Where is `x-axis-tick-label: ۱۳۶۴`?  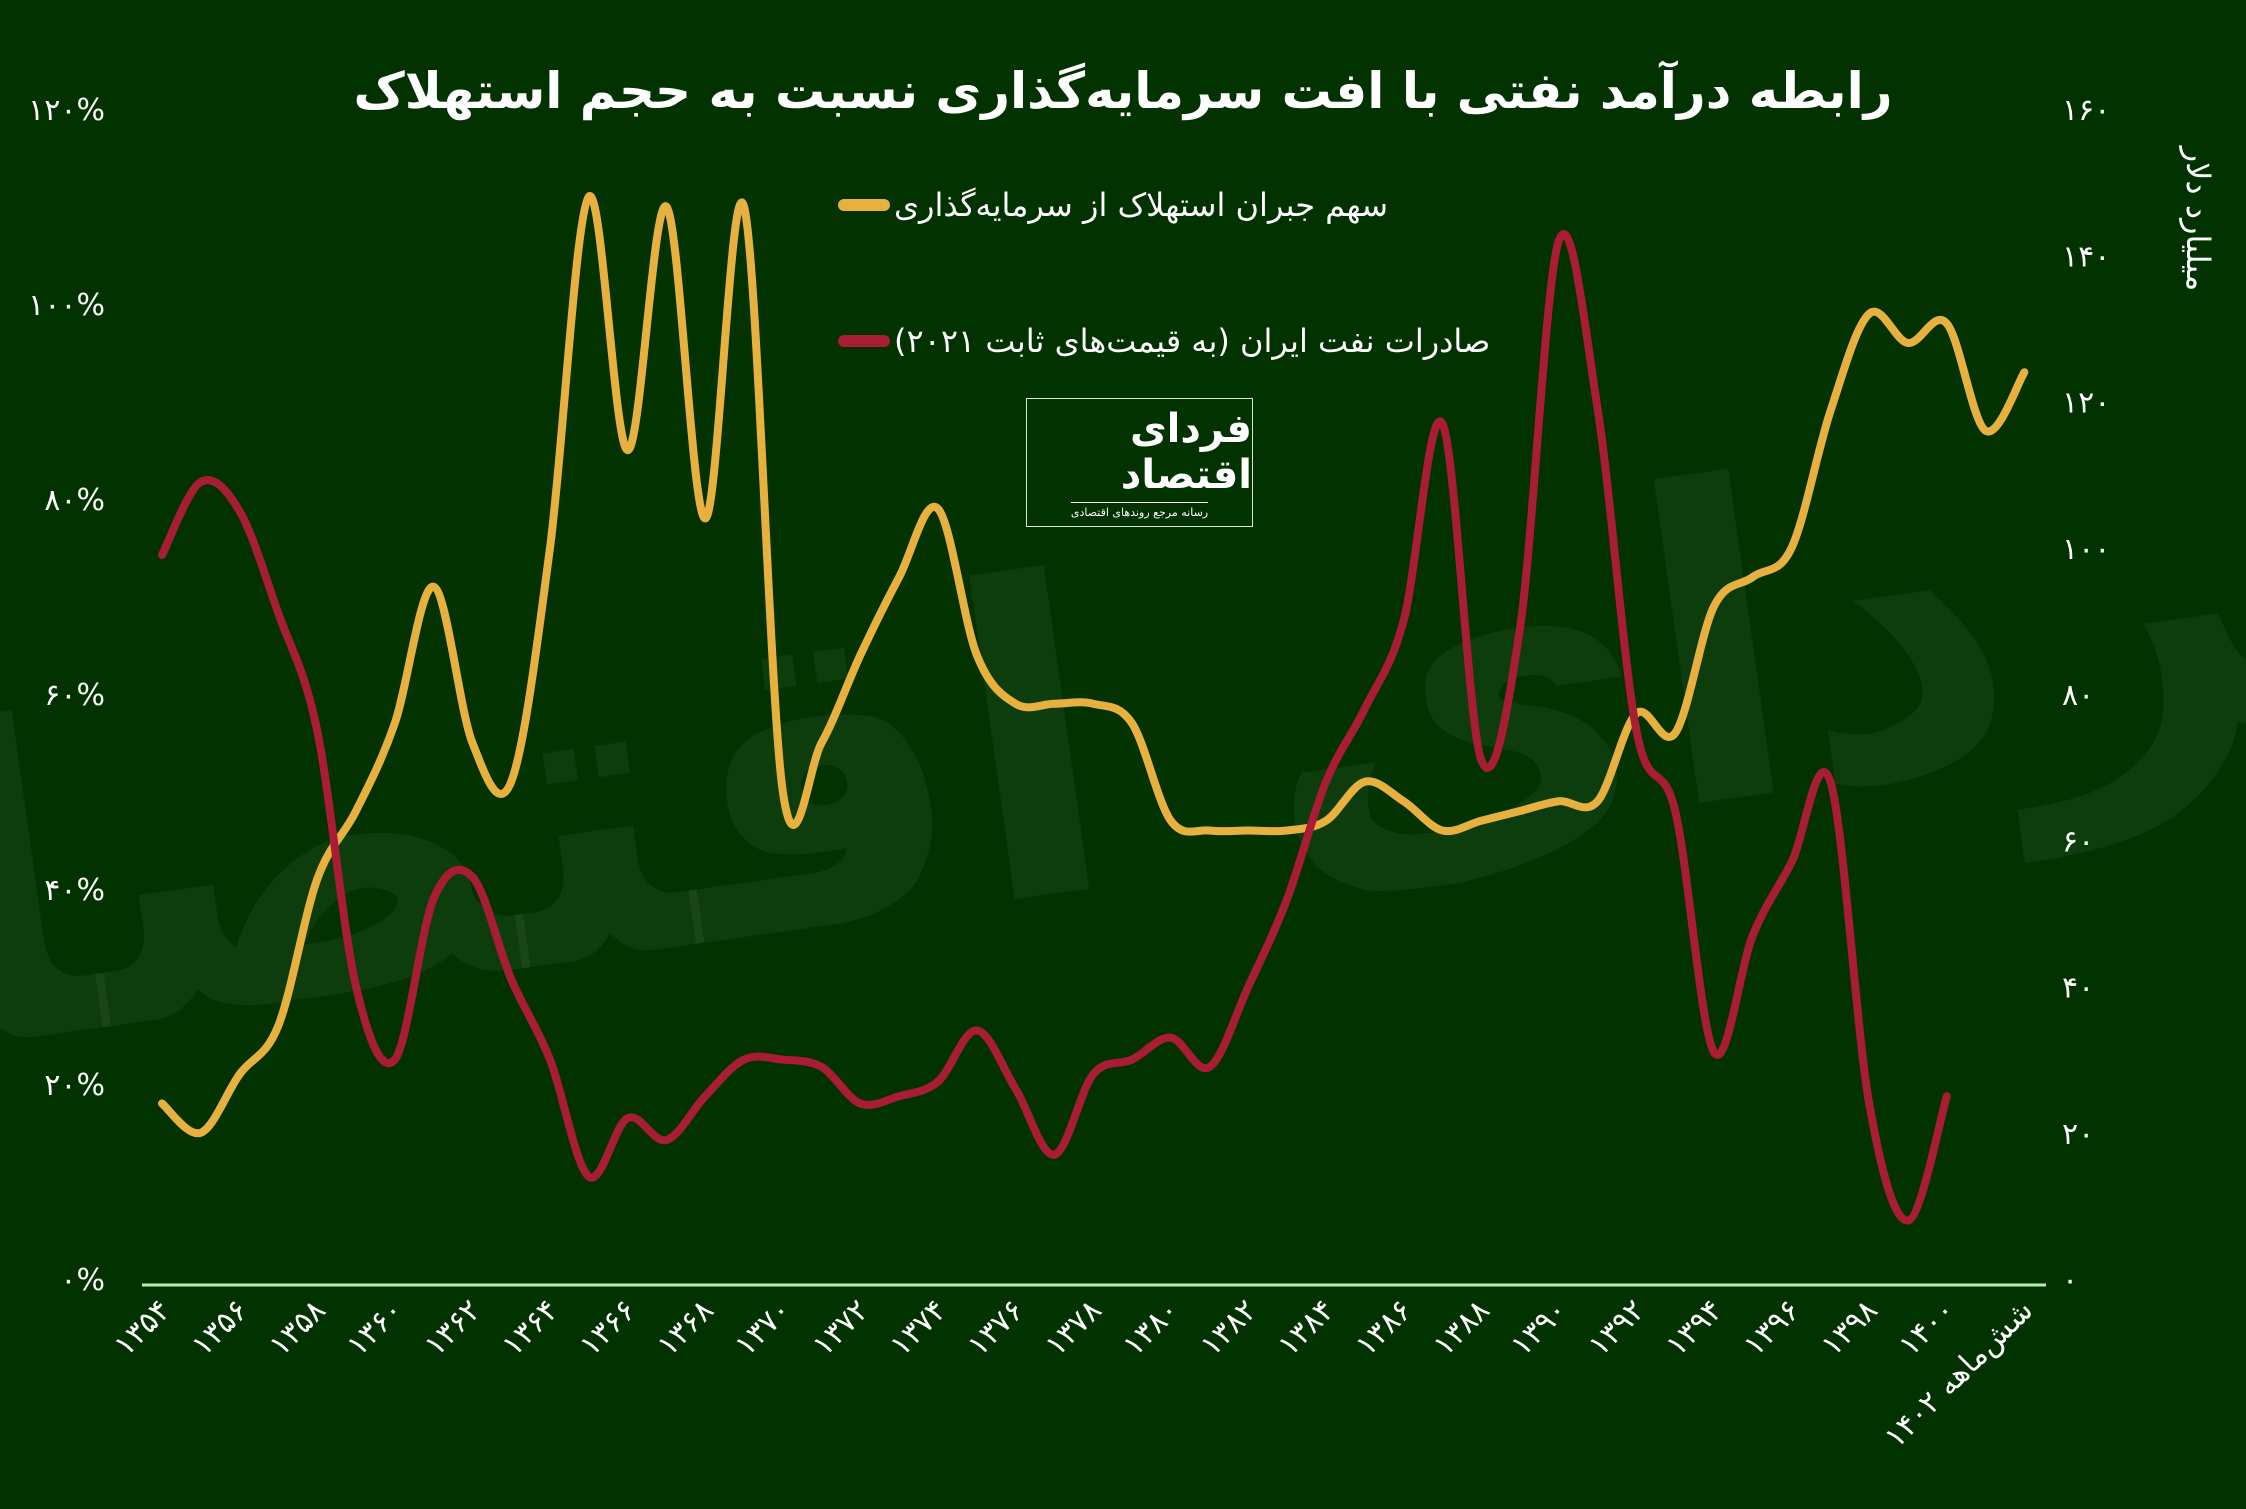
x-axis-tick-label: ۱۳۶۴ is located at coordinates (530, 1328).